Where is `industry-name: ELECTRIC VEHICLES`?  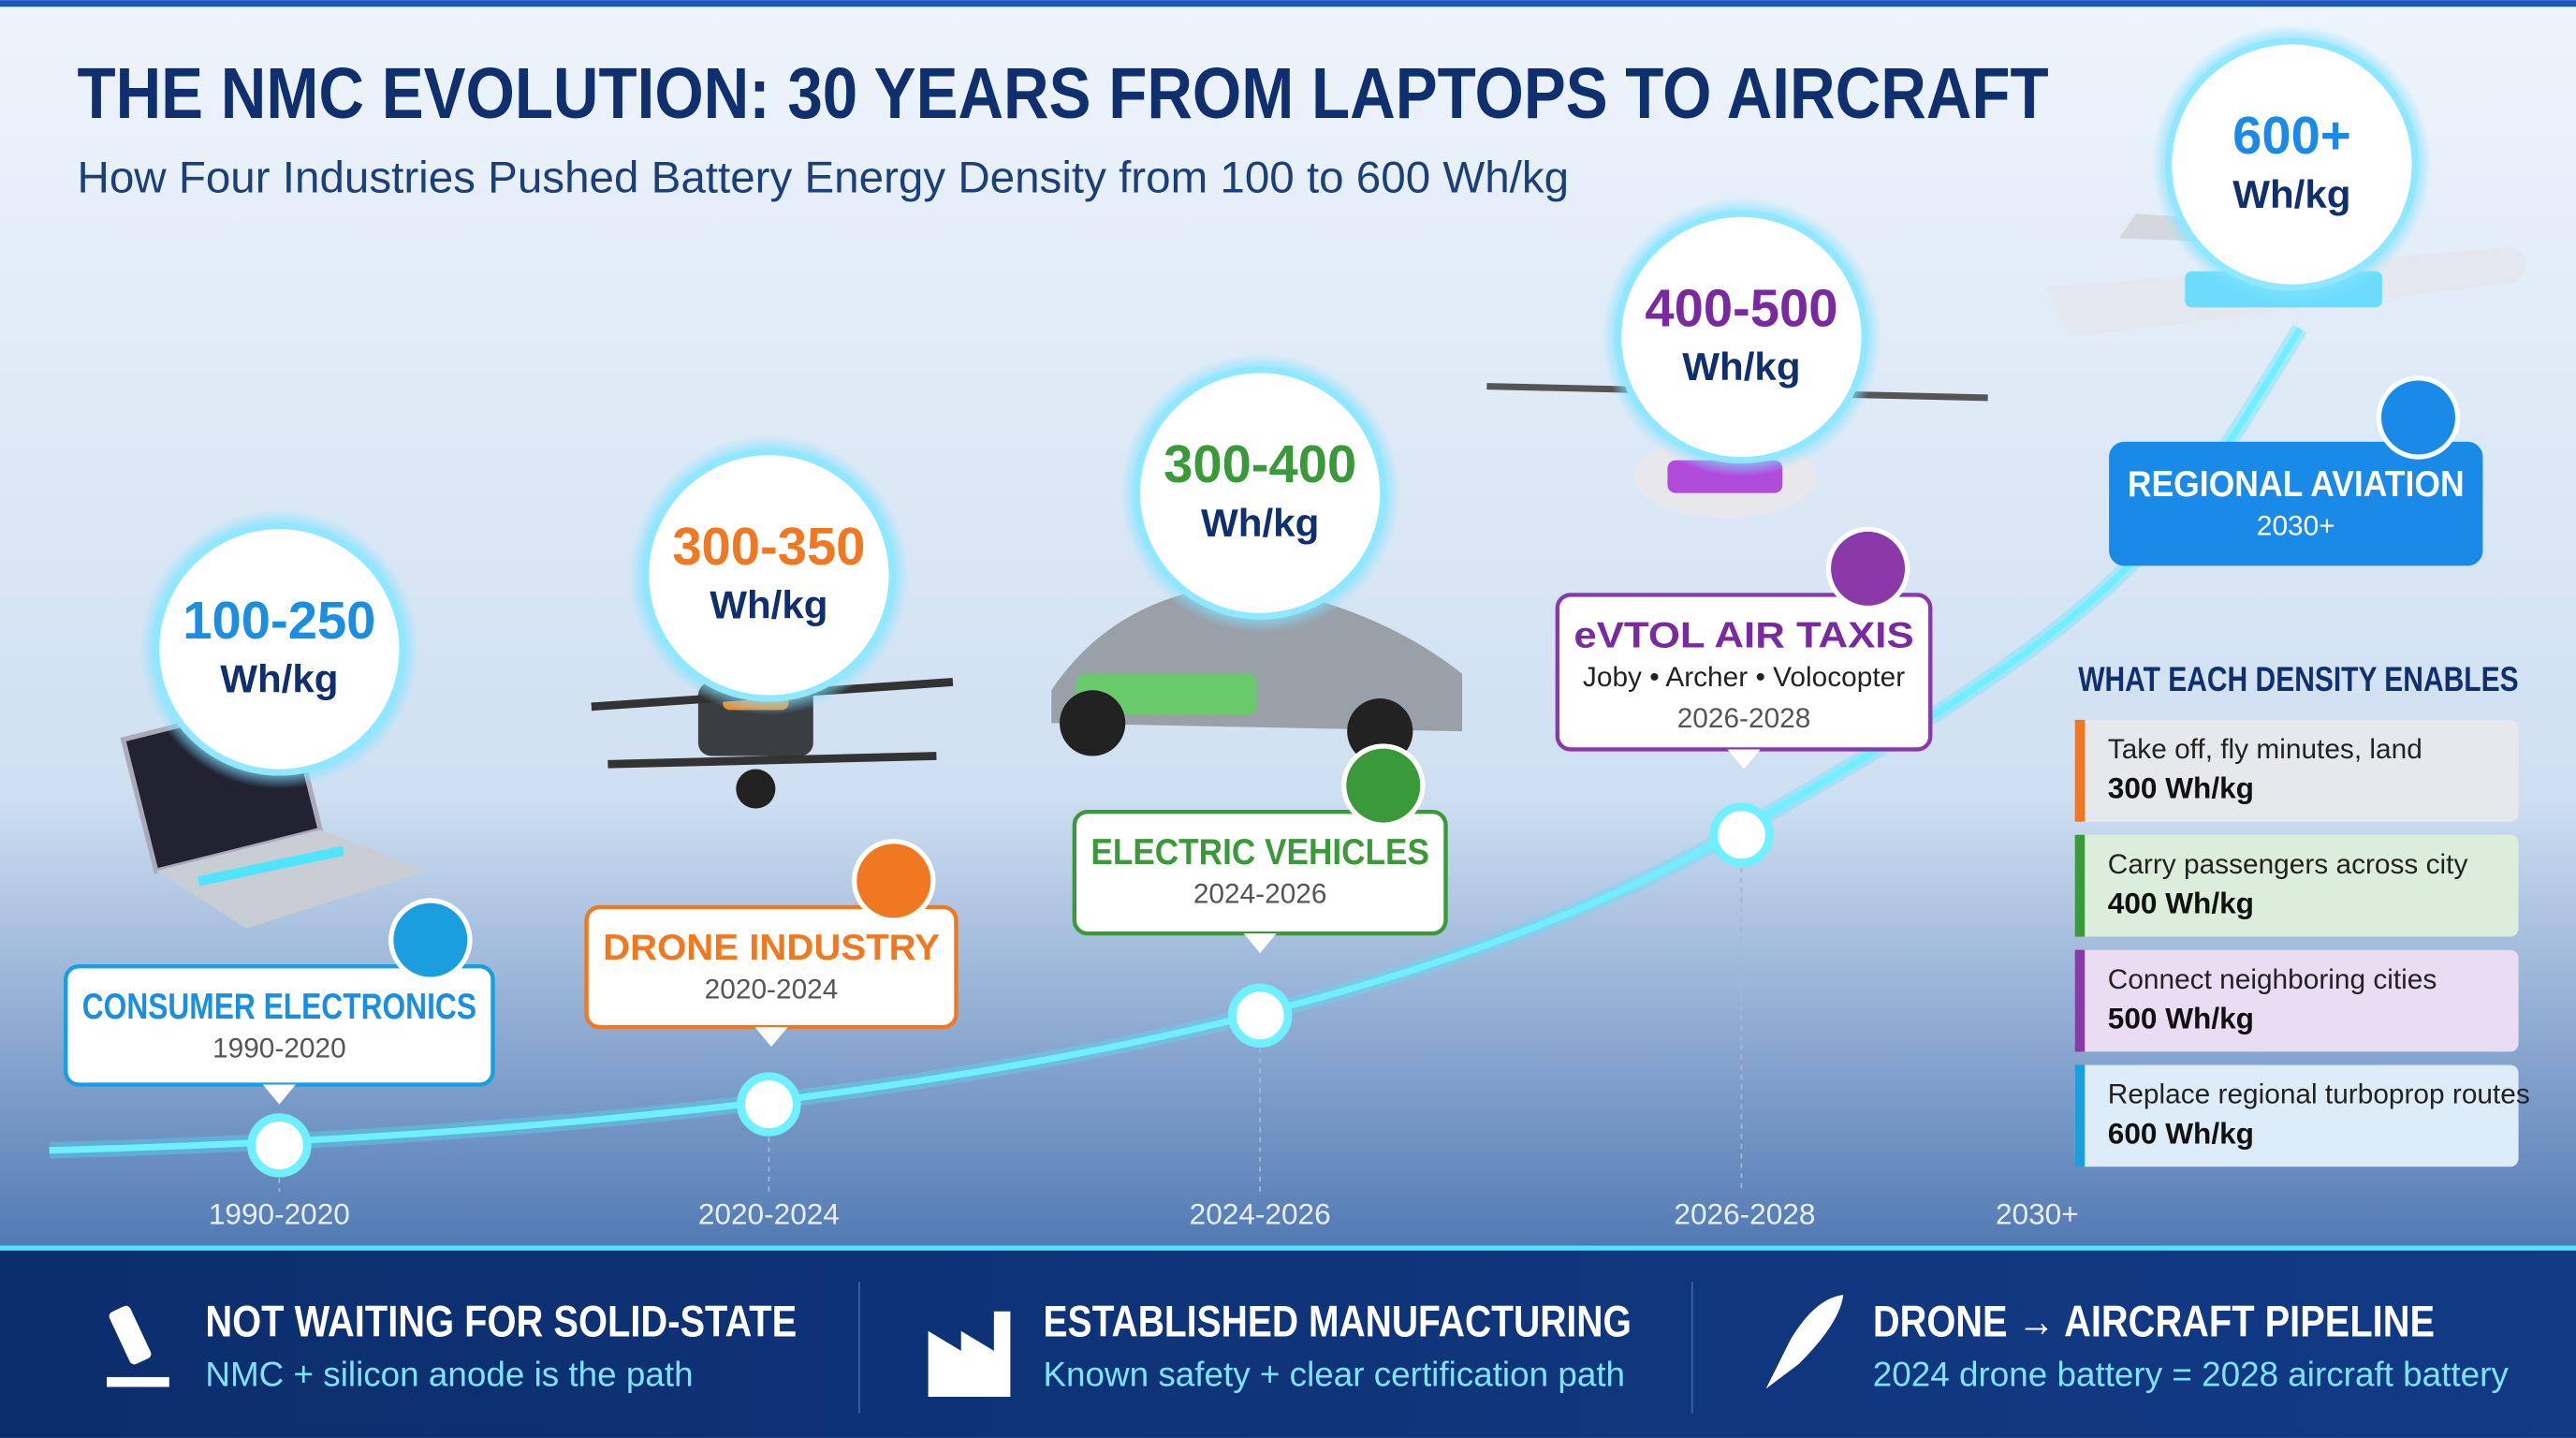
industry-name: ELECTRIC VEHICLES is located at coordinates (1259, 852).